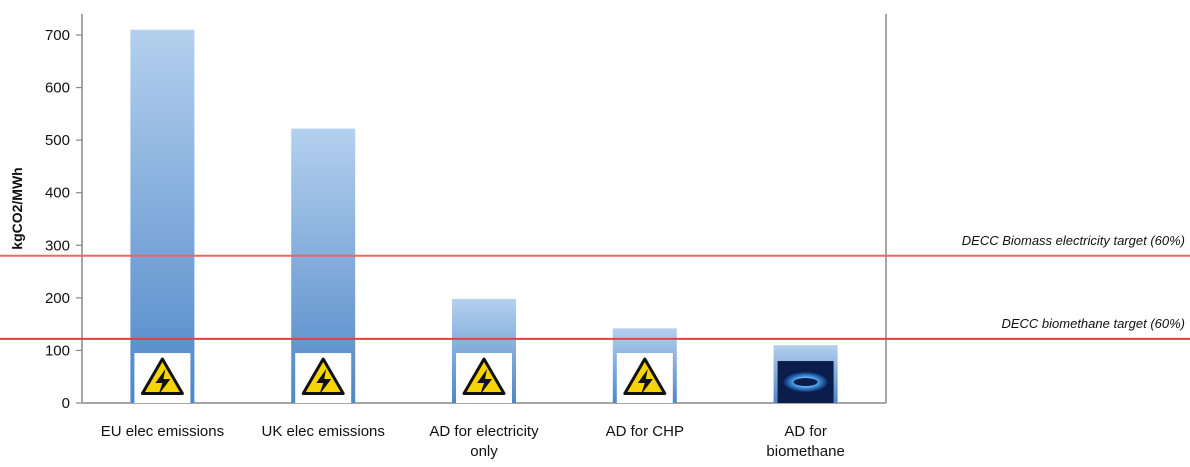 The height and width of the screenshot is (467, 1190). Describe the element at coordinates (57, 193) in the screenshot. I see `y-tick-label: 400` at that location.